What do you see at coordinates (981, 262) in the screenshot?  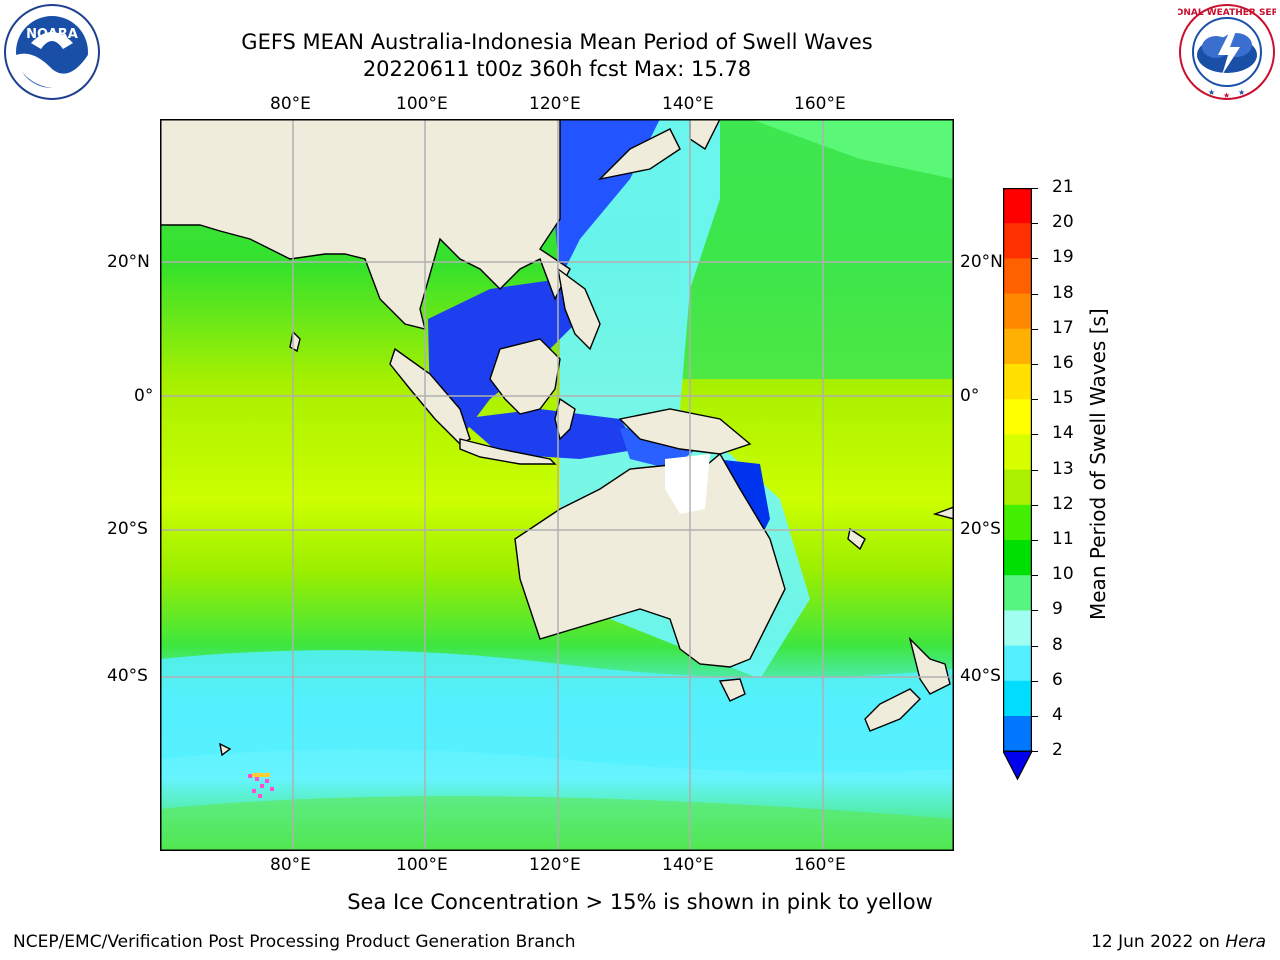 I see `lat-label-right: 20°N` at bounding box center [981, 262].